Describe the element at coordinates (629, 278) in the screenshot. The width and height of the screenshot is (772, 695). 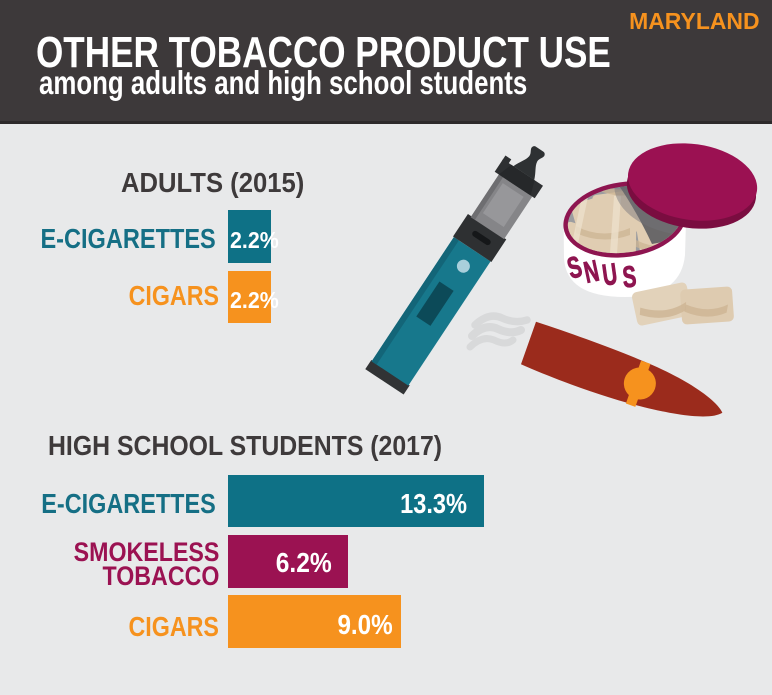
I see `svg-text: S` at that location.